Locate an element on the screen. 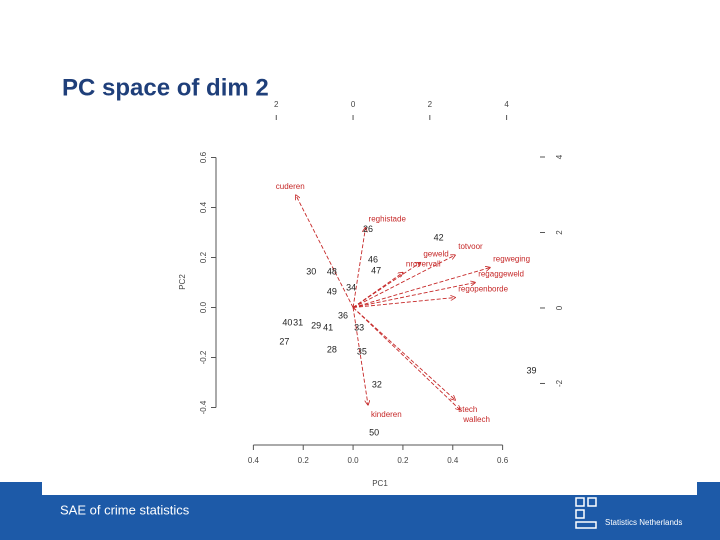 This screenshot has height=540, width=720. observation-label: 31 is located at coordinates (298, 322).